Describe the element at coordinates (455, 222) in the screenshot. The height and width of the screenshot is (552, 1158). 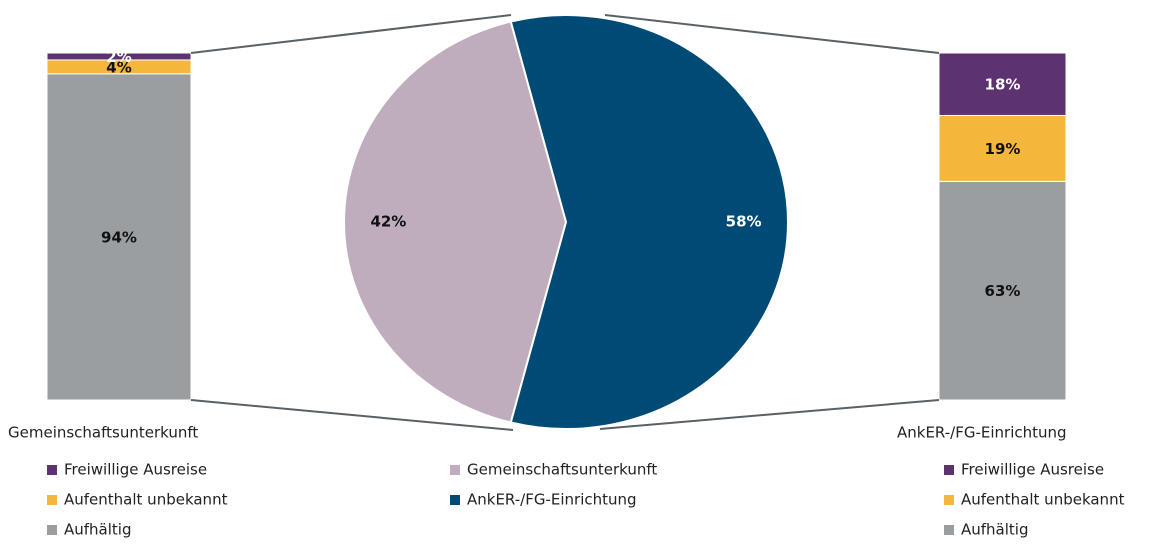
I see `pie-slice` at that location.